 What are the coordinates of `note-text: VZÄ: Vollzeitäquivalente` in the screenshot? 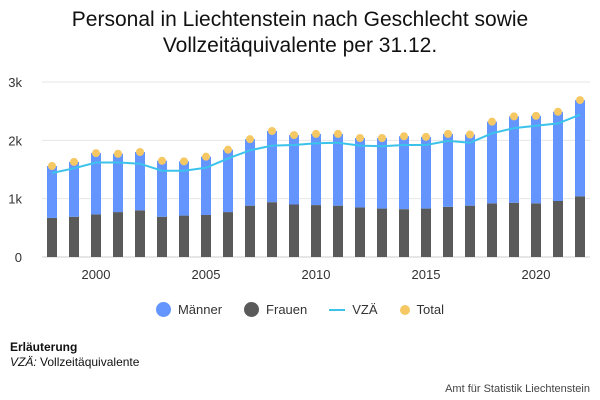 It's located at (74, 362).